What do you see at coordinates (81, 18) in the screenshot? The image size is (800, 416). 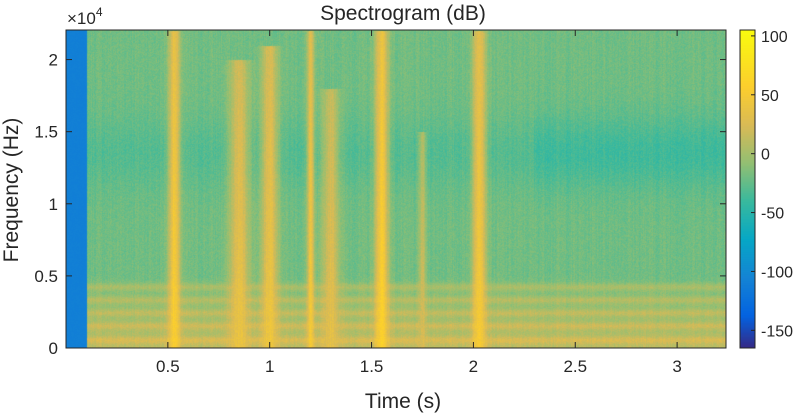 I see `y-exponent-base: ×10` at bounding box center [81, 18].